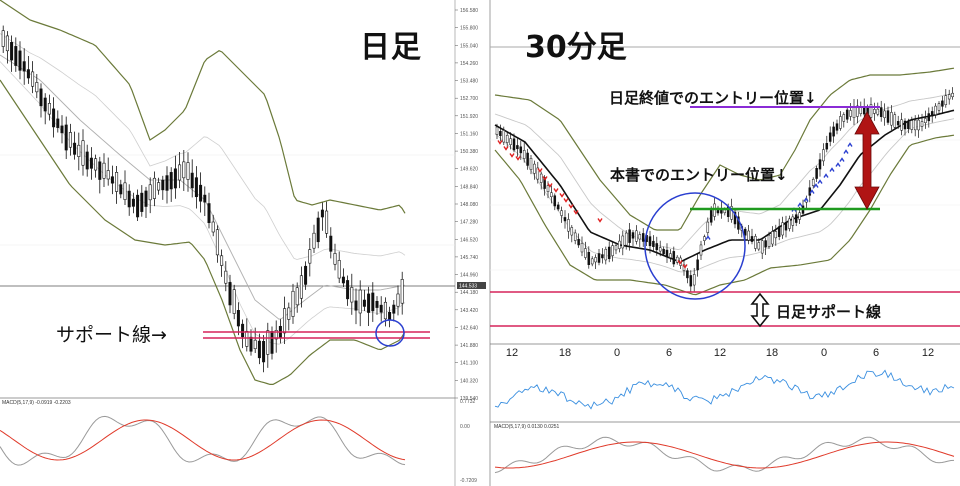 This screenshot has height=486, width=960. I want to click on minute-macd-signal, so click(724, 455).